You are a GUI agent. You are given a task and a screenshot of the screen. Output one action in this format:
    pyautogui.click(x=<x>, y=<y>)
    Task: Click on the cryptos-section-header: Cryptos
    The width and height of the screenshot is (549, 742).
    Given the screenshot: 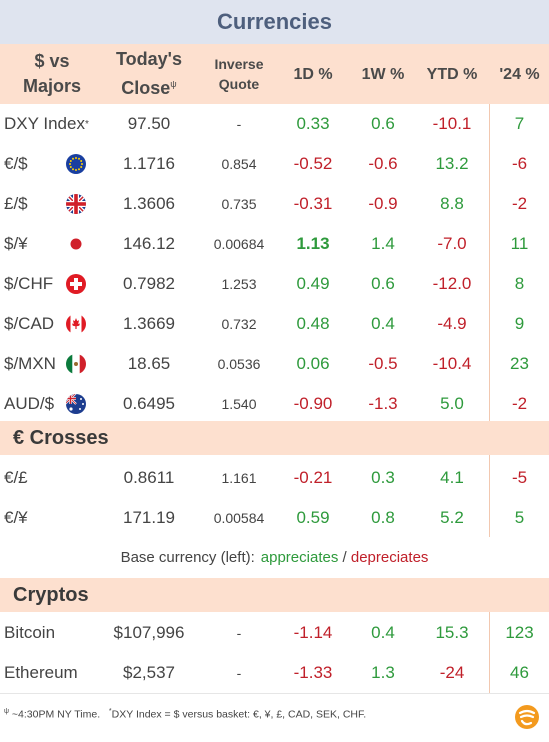 What is the action you would take?
    pyautogui.click(x=274, y=595)
    